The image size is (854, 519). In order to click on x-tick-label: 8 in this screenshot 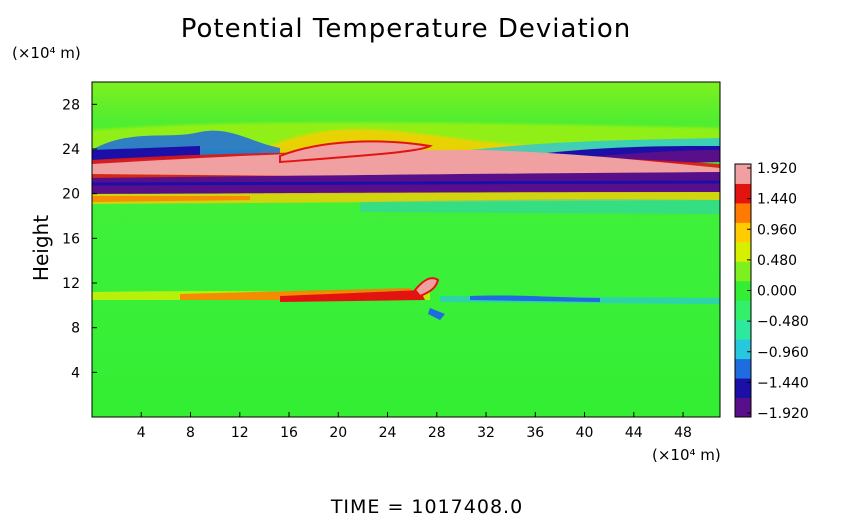, I will do `click(190, 433)`.